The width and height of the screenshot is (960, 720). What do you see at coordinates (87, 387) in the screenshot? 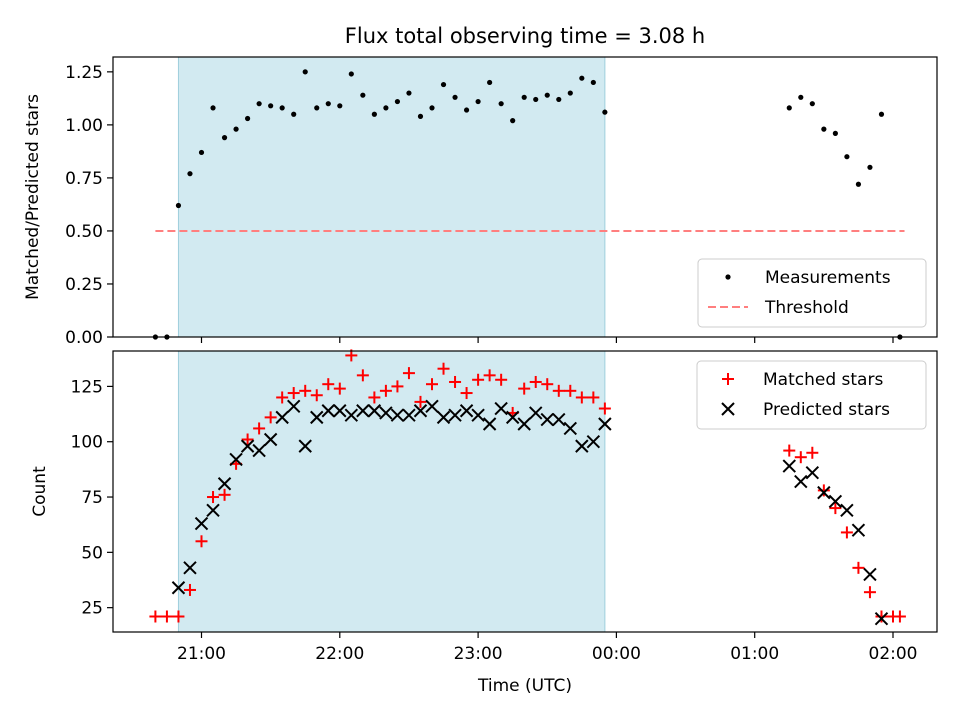
I see `bottom-y-tick-label: 125` at bounding box center [87, 387].